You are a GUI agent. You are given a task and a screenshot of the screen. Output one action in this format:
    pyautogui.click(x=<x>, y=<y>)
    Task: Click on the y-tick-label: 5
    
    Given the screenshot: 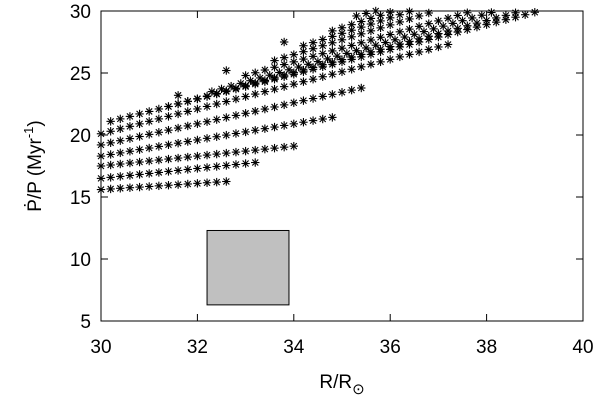 What is the action you would take?
    pyautogui.click(x=85, y=322)
    